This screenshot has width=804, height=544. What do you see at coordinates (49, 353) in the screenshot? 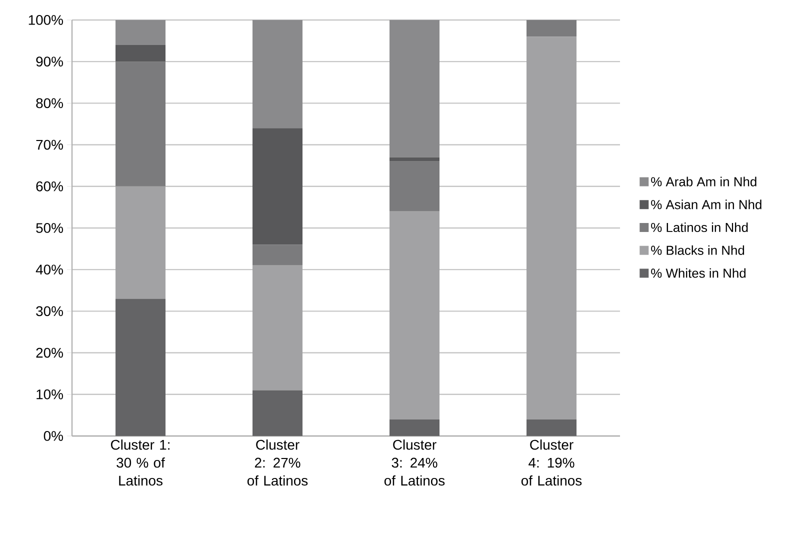
I see `y-tick-label: 20%` at bounding box center [49, 353].